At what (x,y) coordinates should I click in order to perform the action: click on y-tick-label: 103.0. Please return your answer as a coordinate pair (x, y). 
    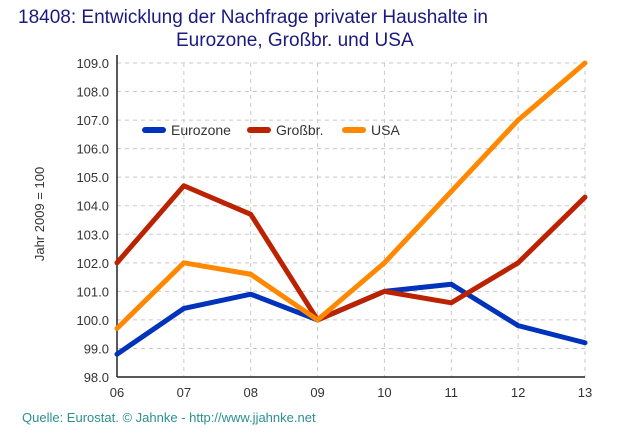
    Looking at the image, I should click on (92, 234).